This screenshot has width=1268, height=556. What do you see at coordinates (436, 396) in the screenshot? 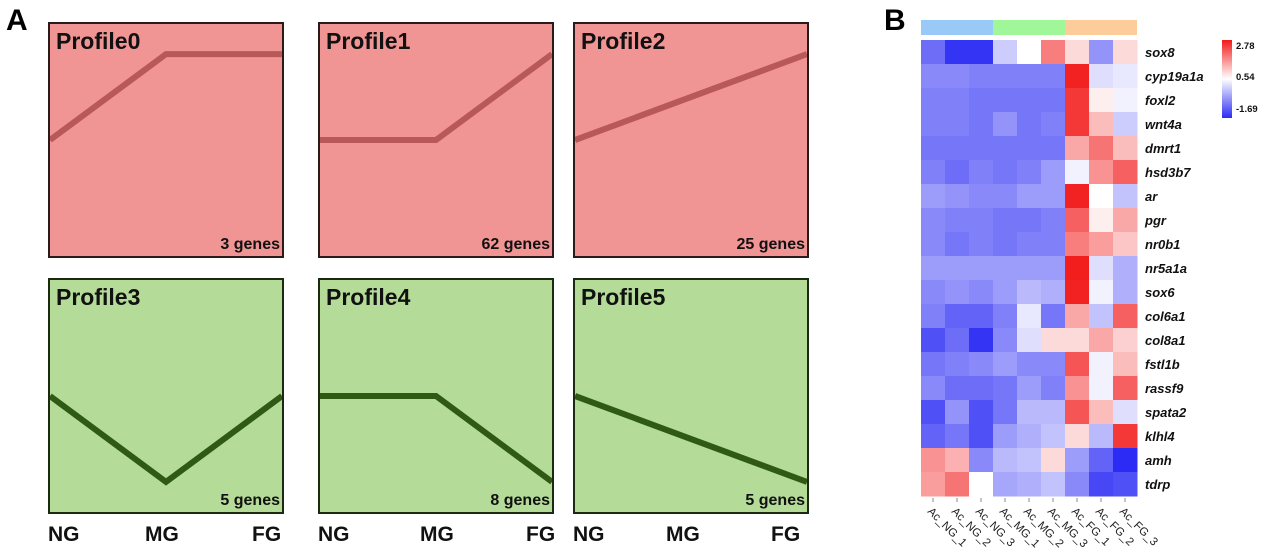
I see `profile-4-plot: Profile4 8 genes` at bounding box center [436, 396].